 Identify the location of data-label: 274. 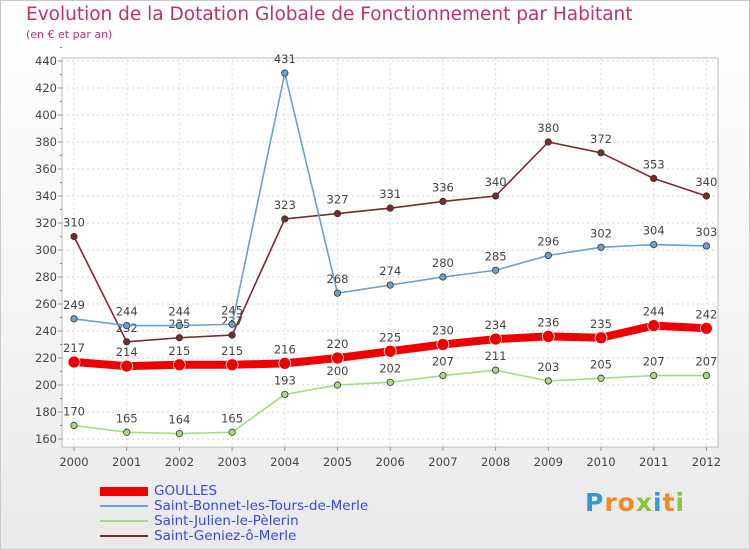
(390, 271).